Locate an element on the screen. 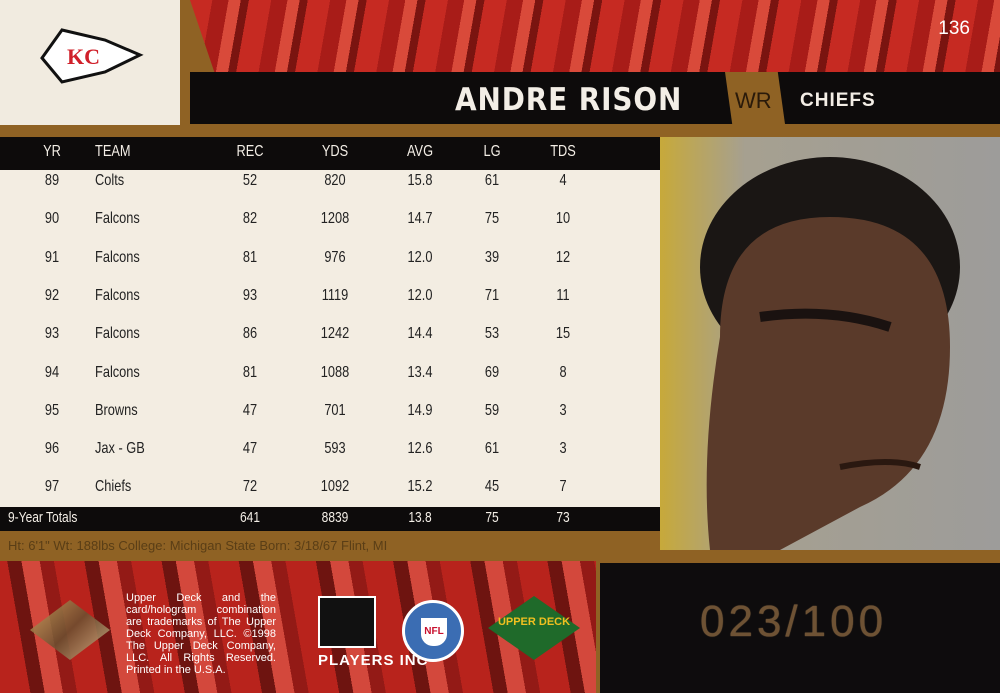  position-slot is located at coordinates (755, 98).